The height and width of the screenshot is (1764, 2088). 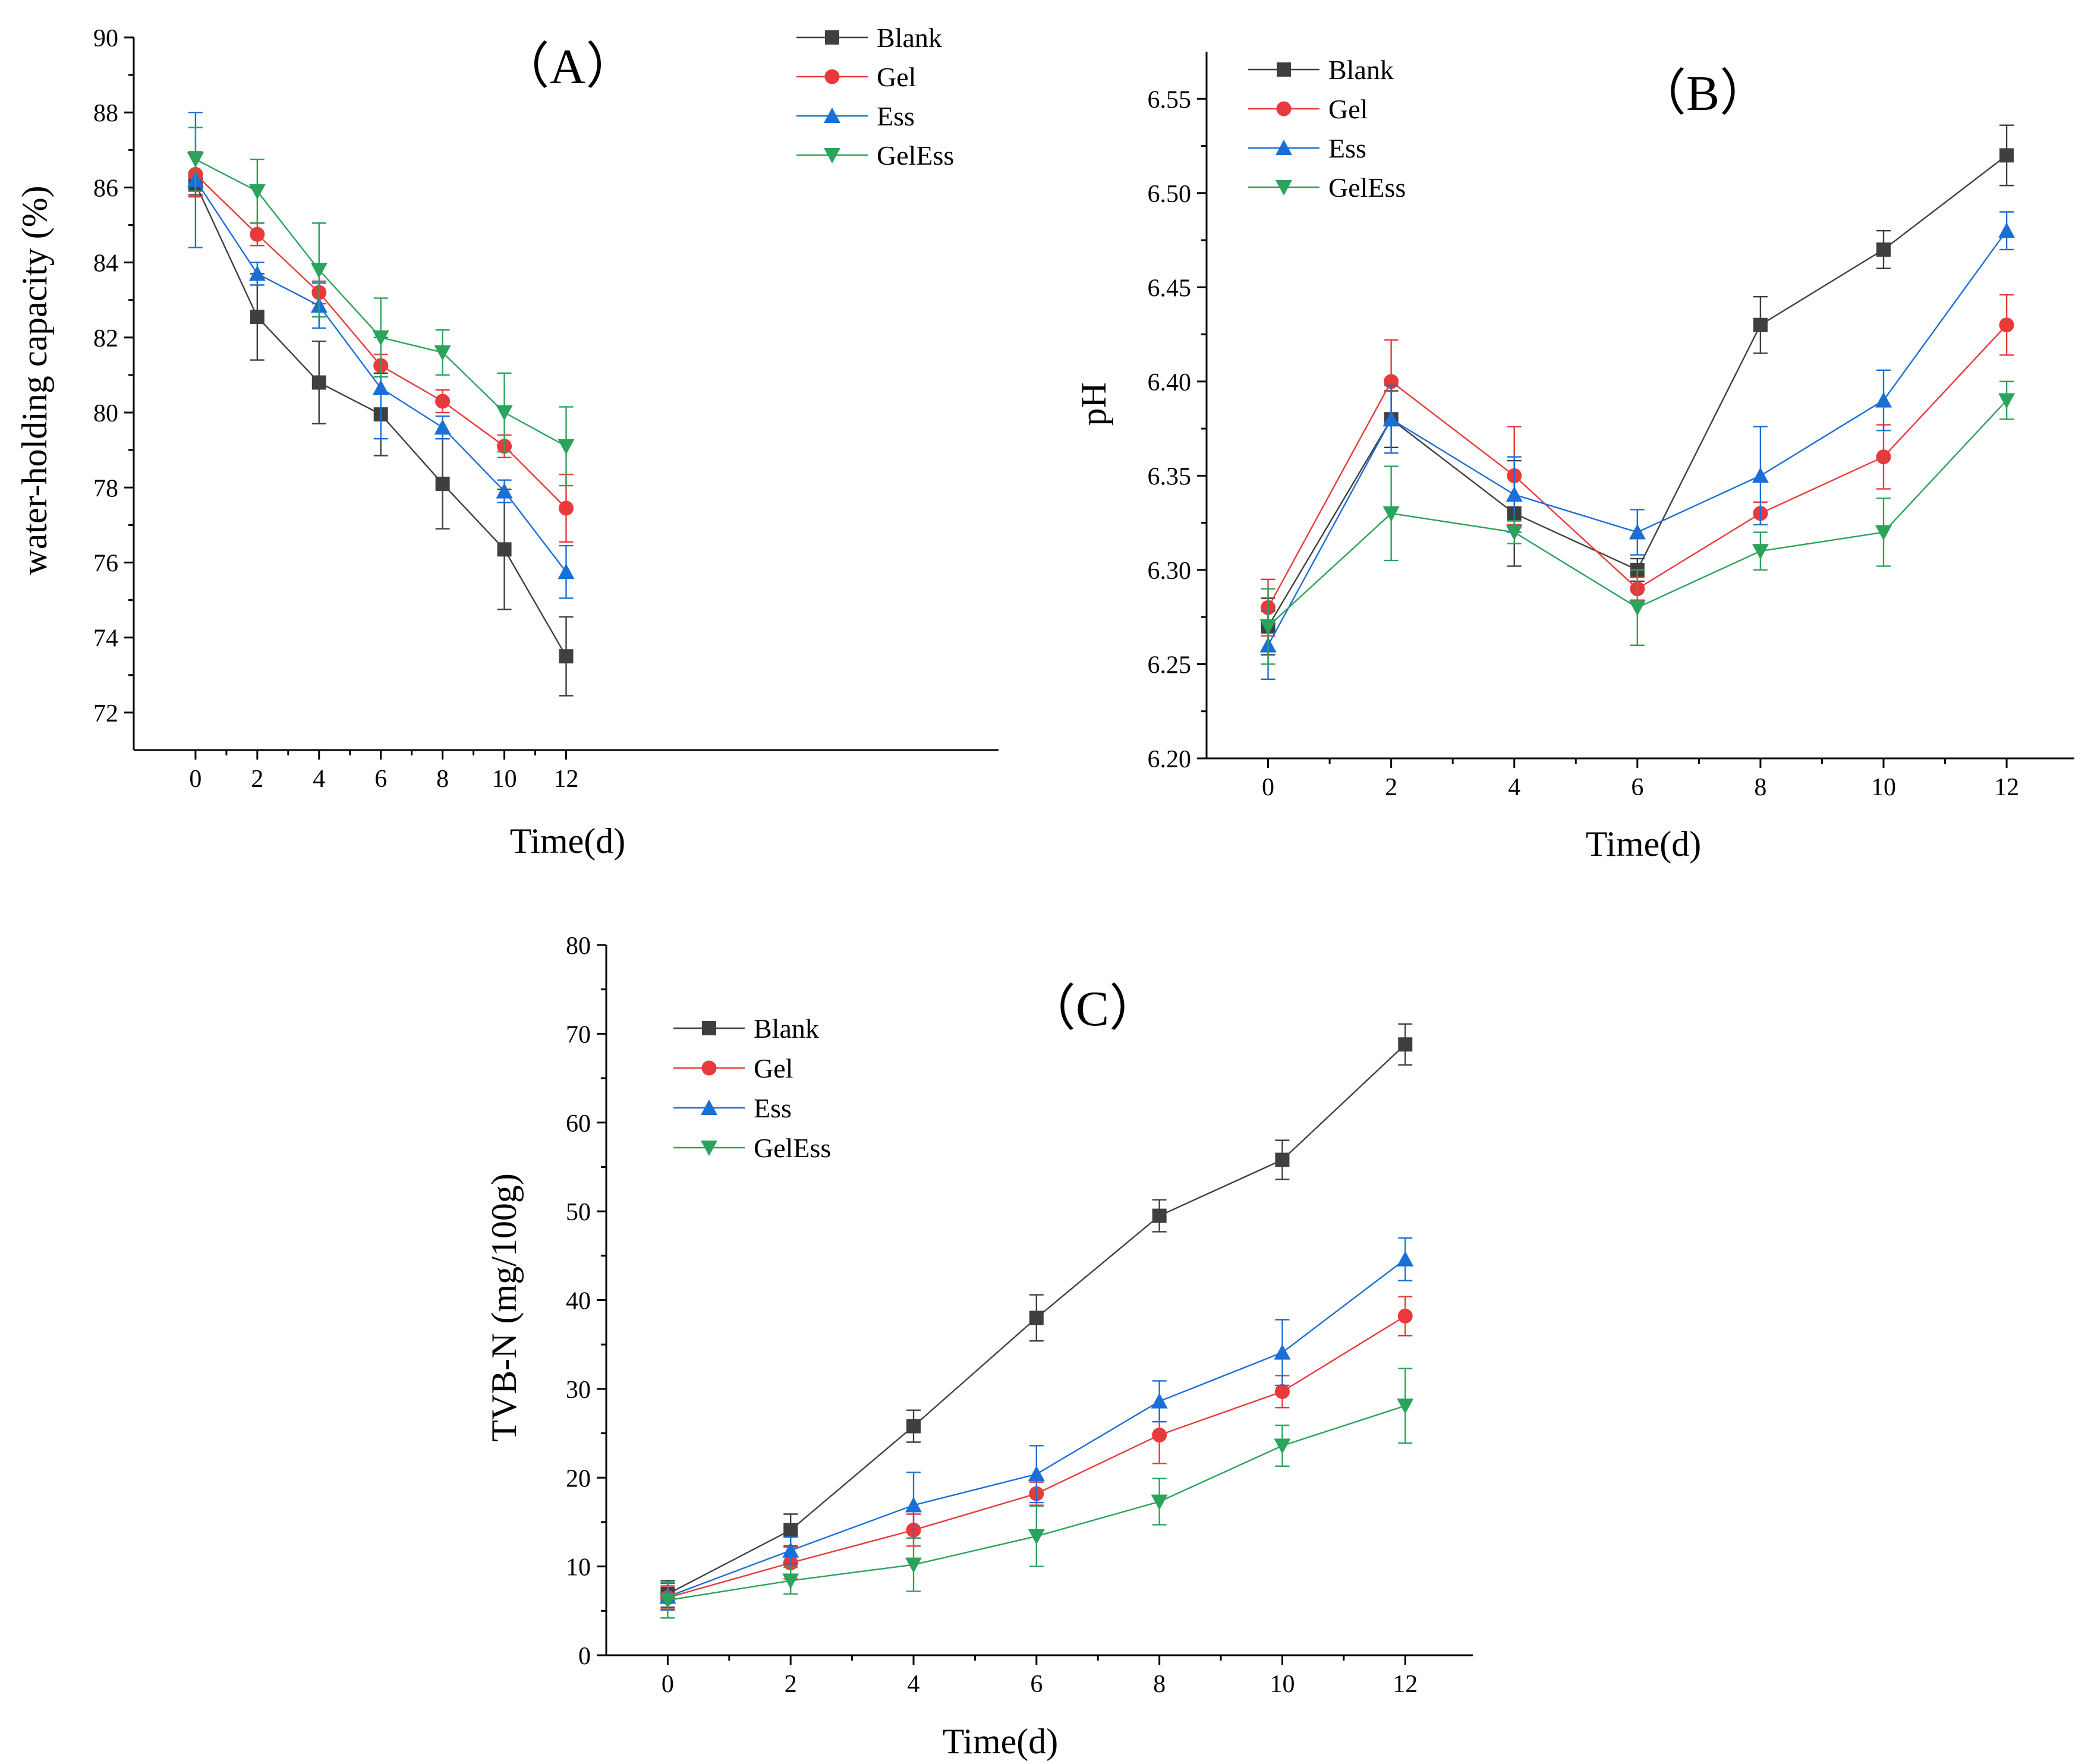 What do you see at coordinates (1367, 187) in the screenshot?
I see `panel-b-legend-label-geless: GelEss` at bounding box center [1367, 187].